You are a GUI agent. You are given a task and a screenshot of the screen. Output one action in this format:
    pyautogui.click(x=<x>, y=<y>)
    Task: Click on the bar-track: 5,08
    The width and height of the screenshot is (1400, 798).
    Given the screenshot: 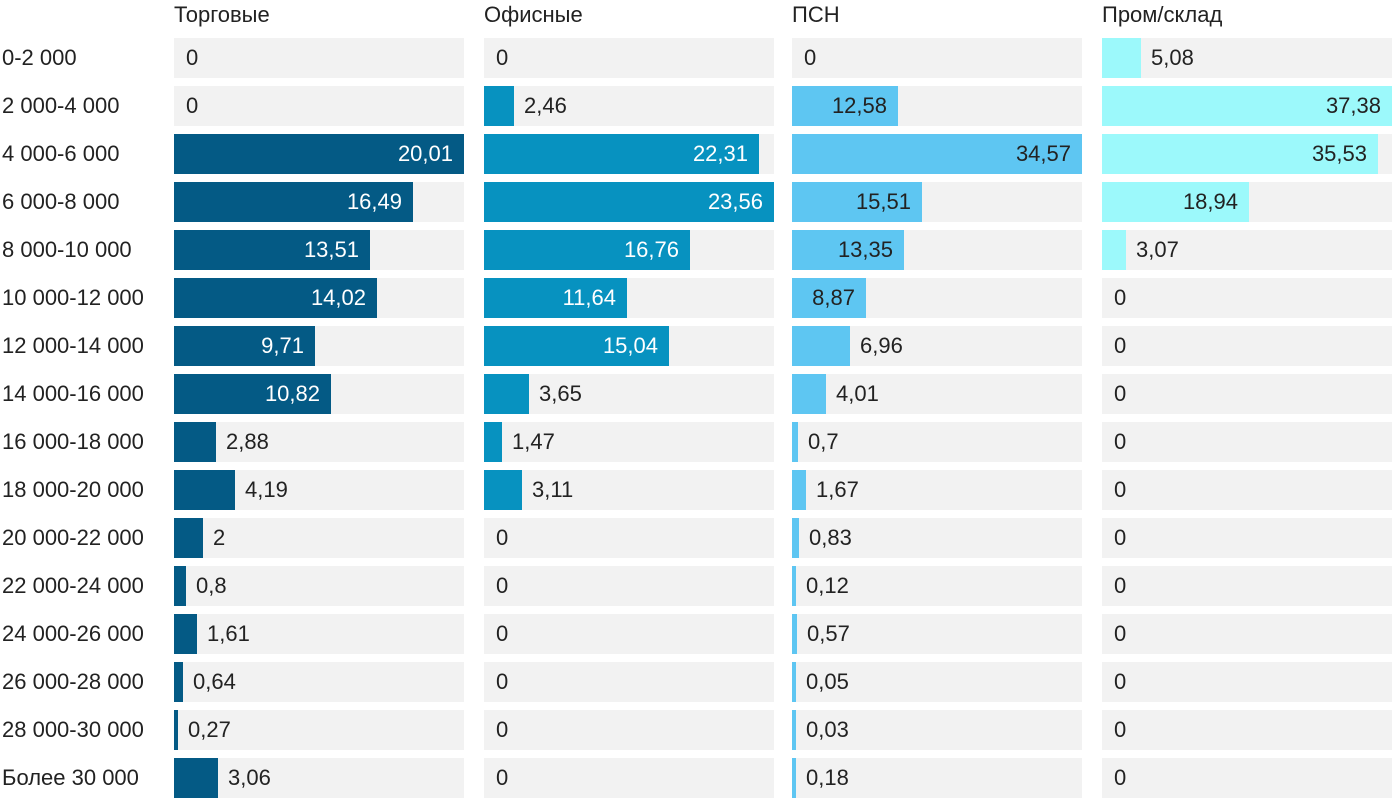 What is the action you would take?
    pyautogui.click(x=1247, y=58)
    